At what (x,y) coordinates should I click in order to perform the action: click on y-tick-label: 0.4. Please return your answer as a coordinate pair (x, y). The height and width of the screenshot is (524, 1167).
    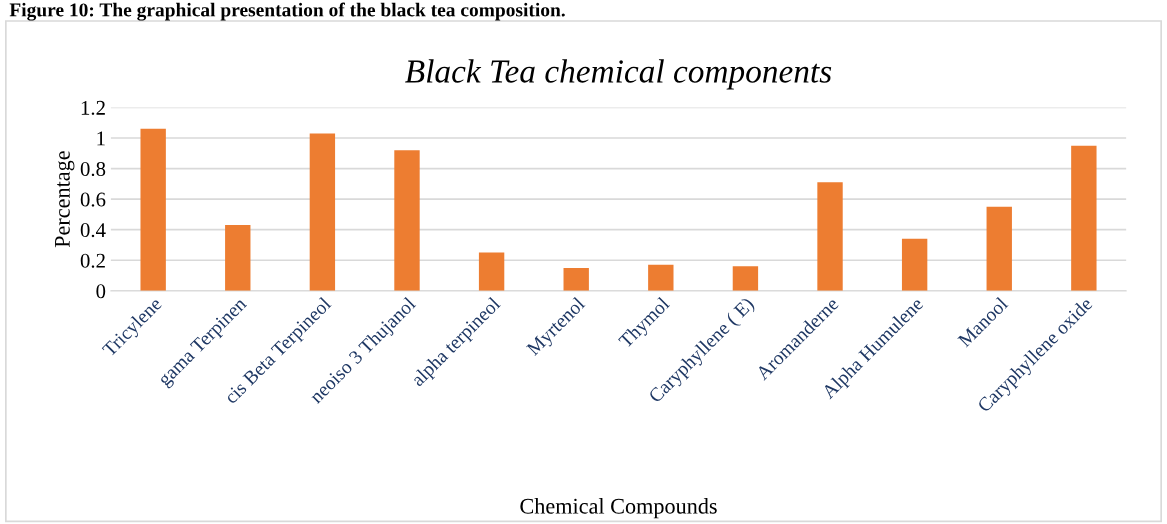
    Looking at the image, I should click on (93, 230).